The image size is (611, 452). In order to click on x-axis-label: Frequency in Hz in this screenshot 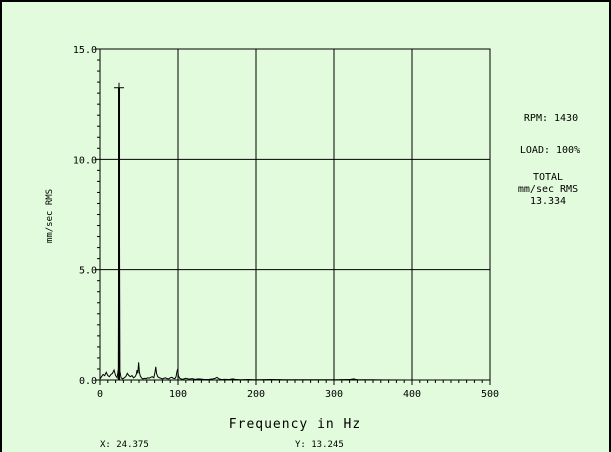, I will do `click(295, 424)`.